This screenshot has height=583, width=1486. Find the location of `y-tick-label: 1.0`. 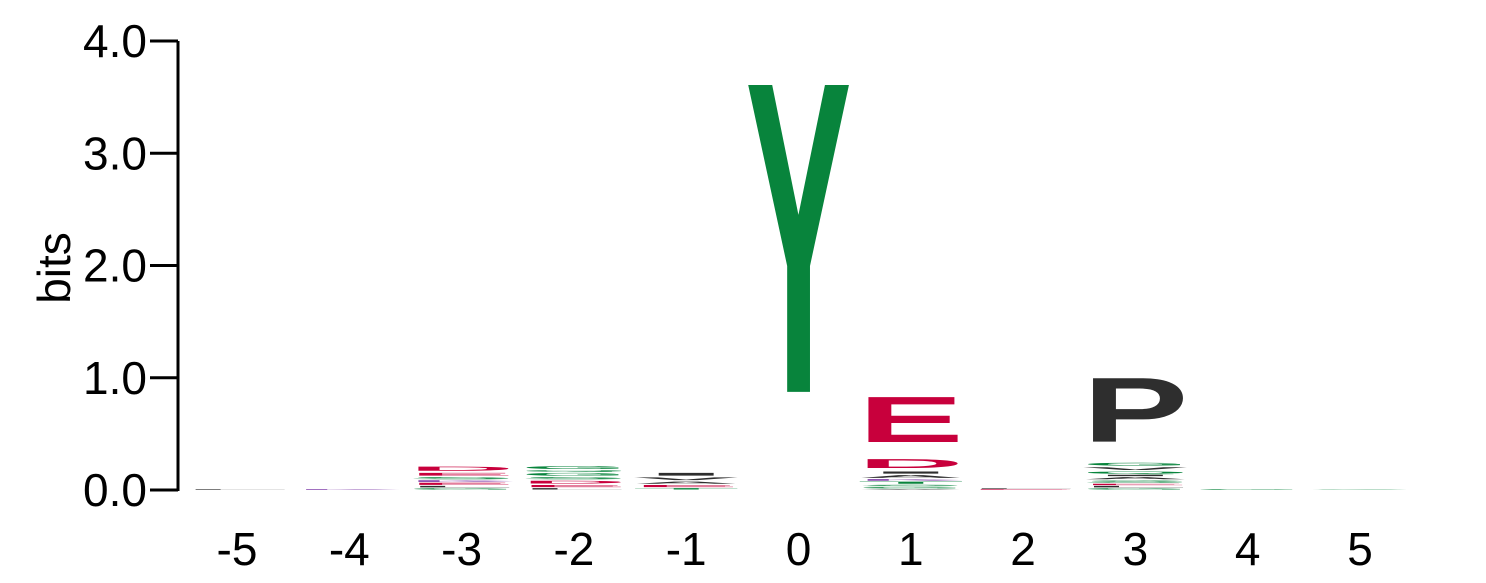

y-tick-label: 1.0 is located at coordinates (115, 378).